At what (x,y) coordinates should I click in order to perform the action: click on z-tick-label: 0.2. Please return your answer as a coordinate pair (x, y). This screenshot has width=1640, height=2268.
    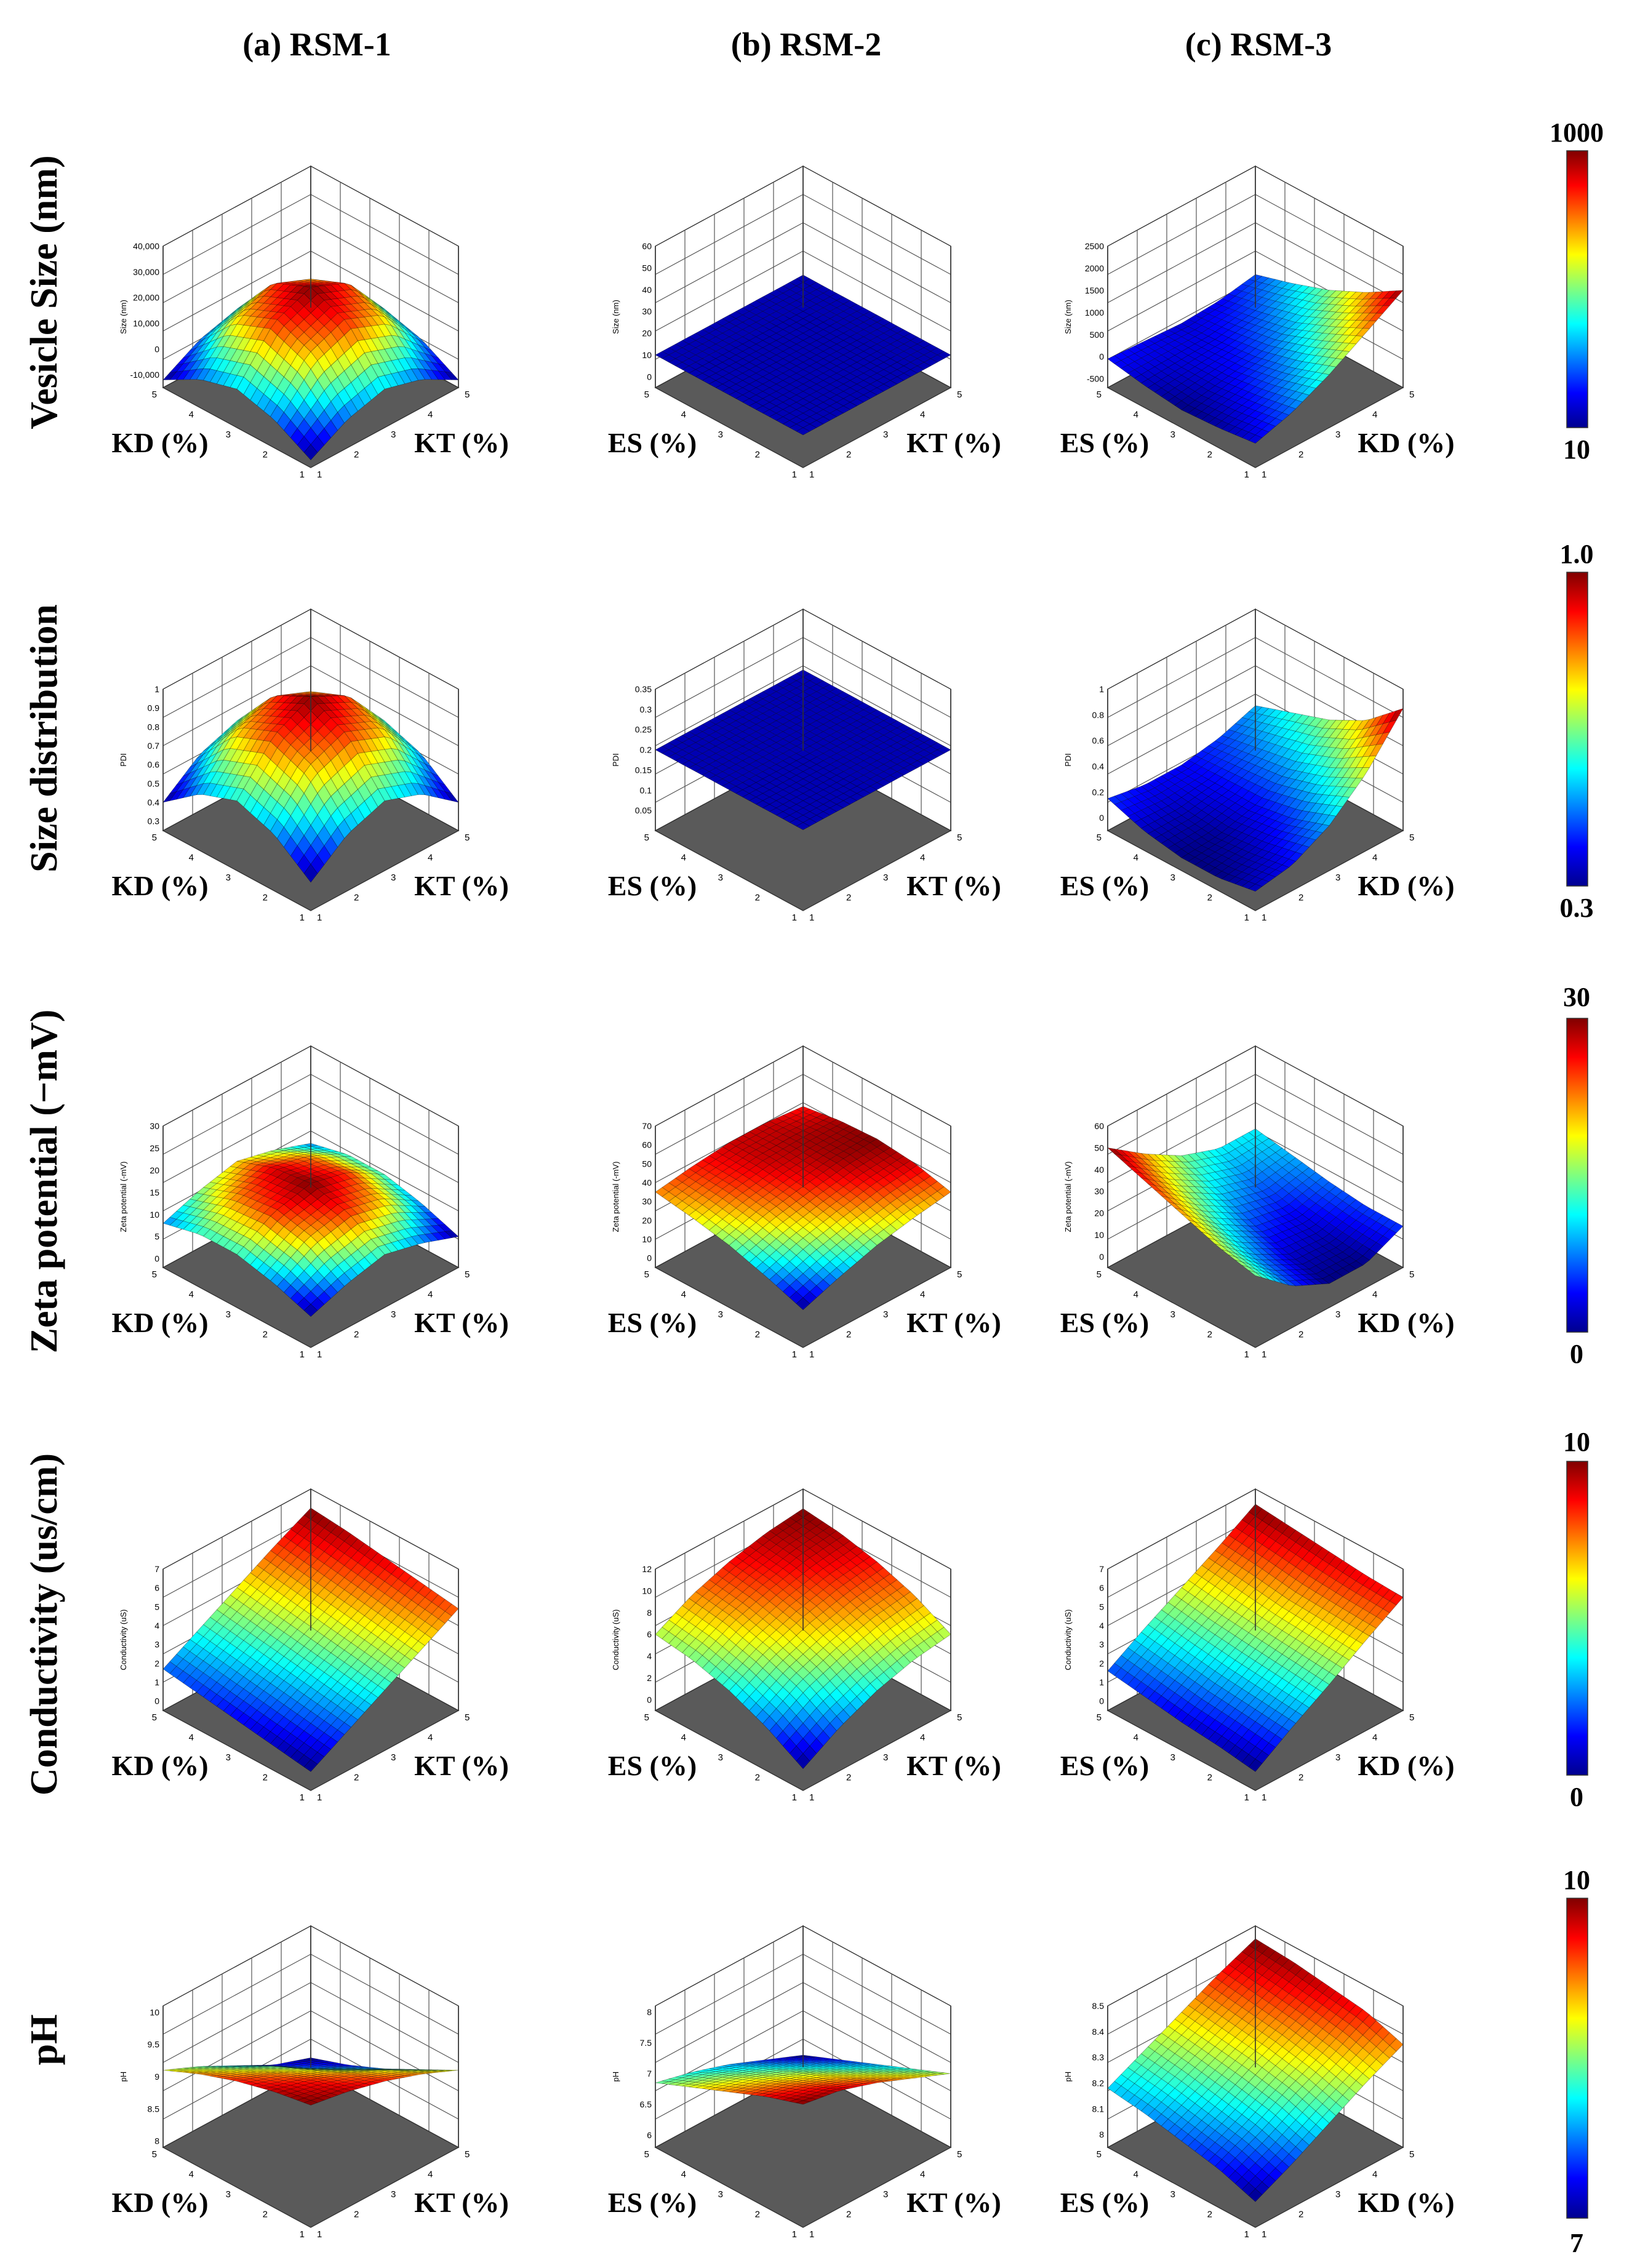
    Looking at the image, I should click on (646, 750).